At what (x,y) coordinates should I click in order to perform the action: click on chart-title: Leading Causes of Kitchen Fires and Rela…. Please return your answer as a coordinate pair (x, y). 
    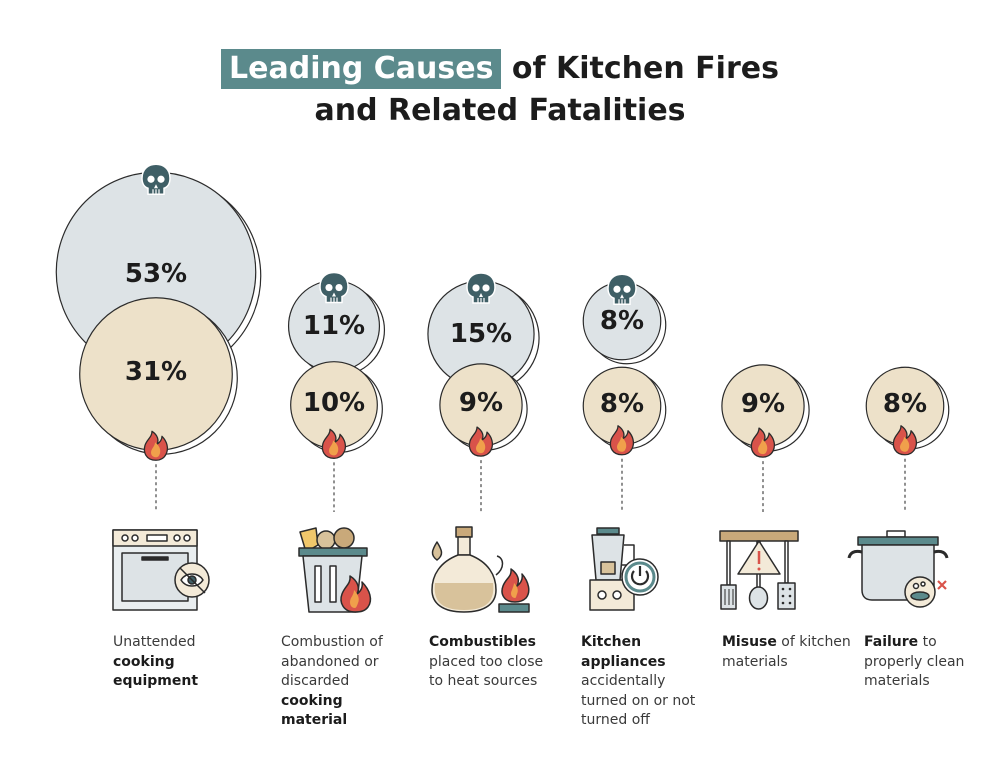
    Looking at the image, I should click on (500, 90).